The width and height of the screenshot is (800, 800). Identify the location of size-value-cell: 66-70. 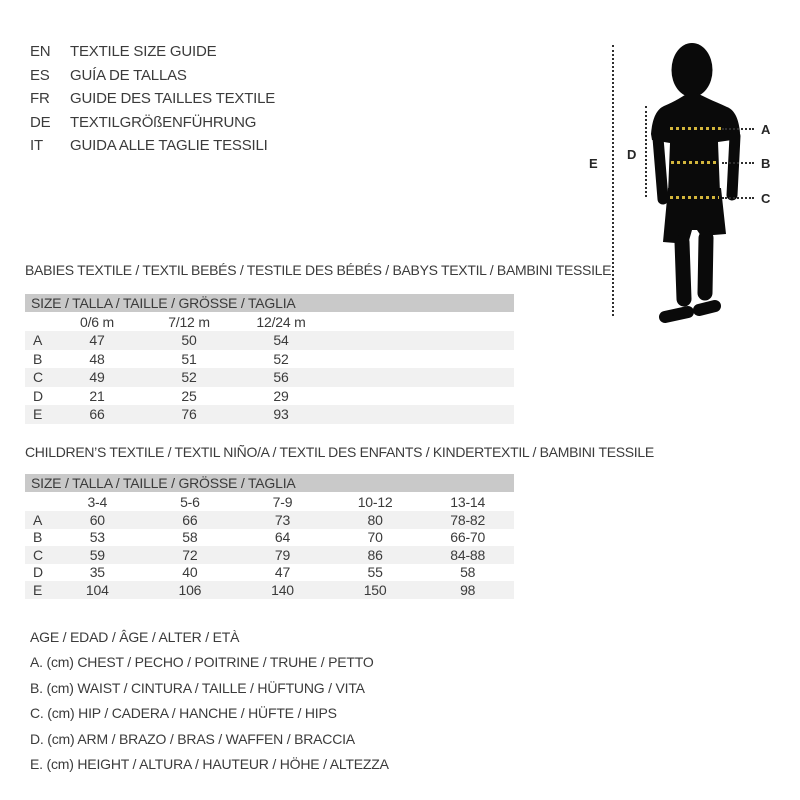
(468, 537).